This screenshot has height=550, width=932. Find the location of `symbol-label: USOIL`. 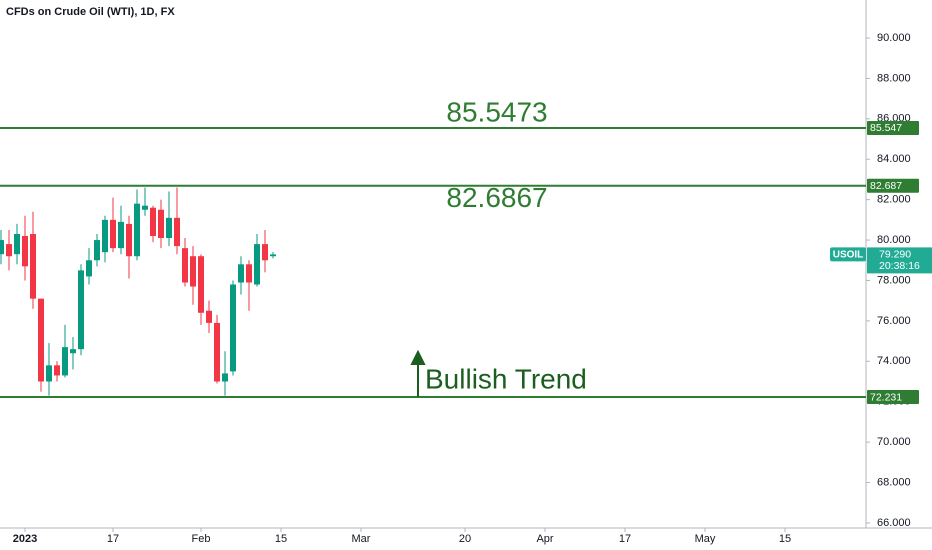

symbol-label: USOIL is located at coordinates (848, 255).